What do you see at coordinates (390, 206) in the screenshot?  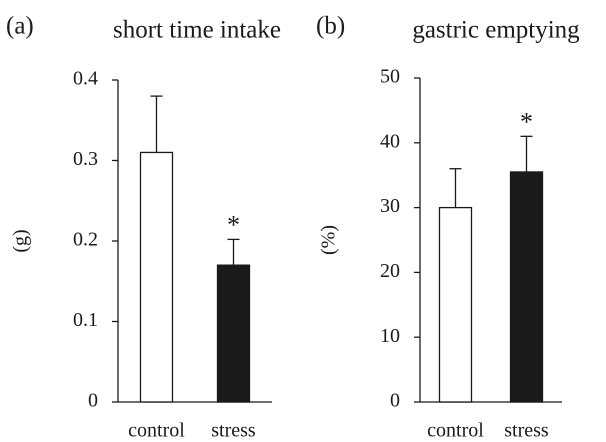 I see `y-tick-label: 30` at bounding box center [390, 206].